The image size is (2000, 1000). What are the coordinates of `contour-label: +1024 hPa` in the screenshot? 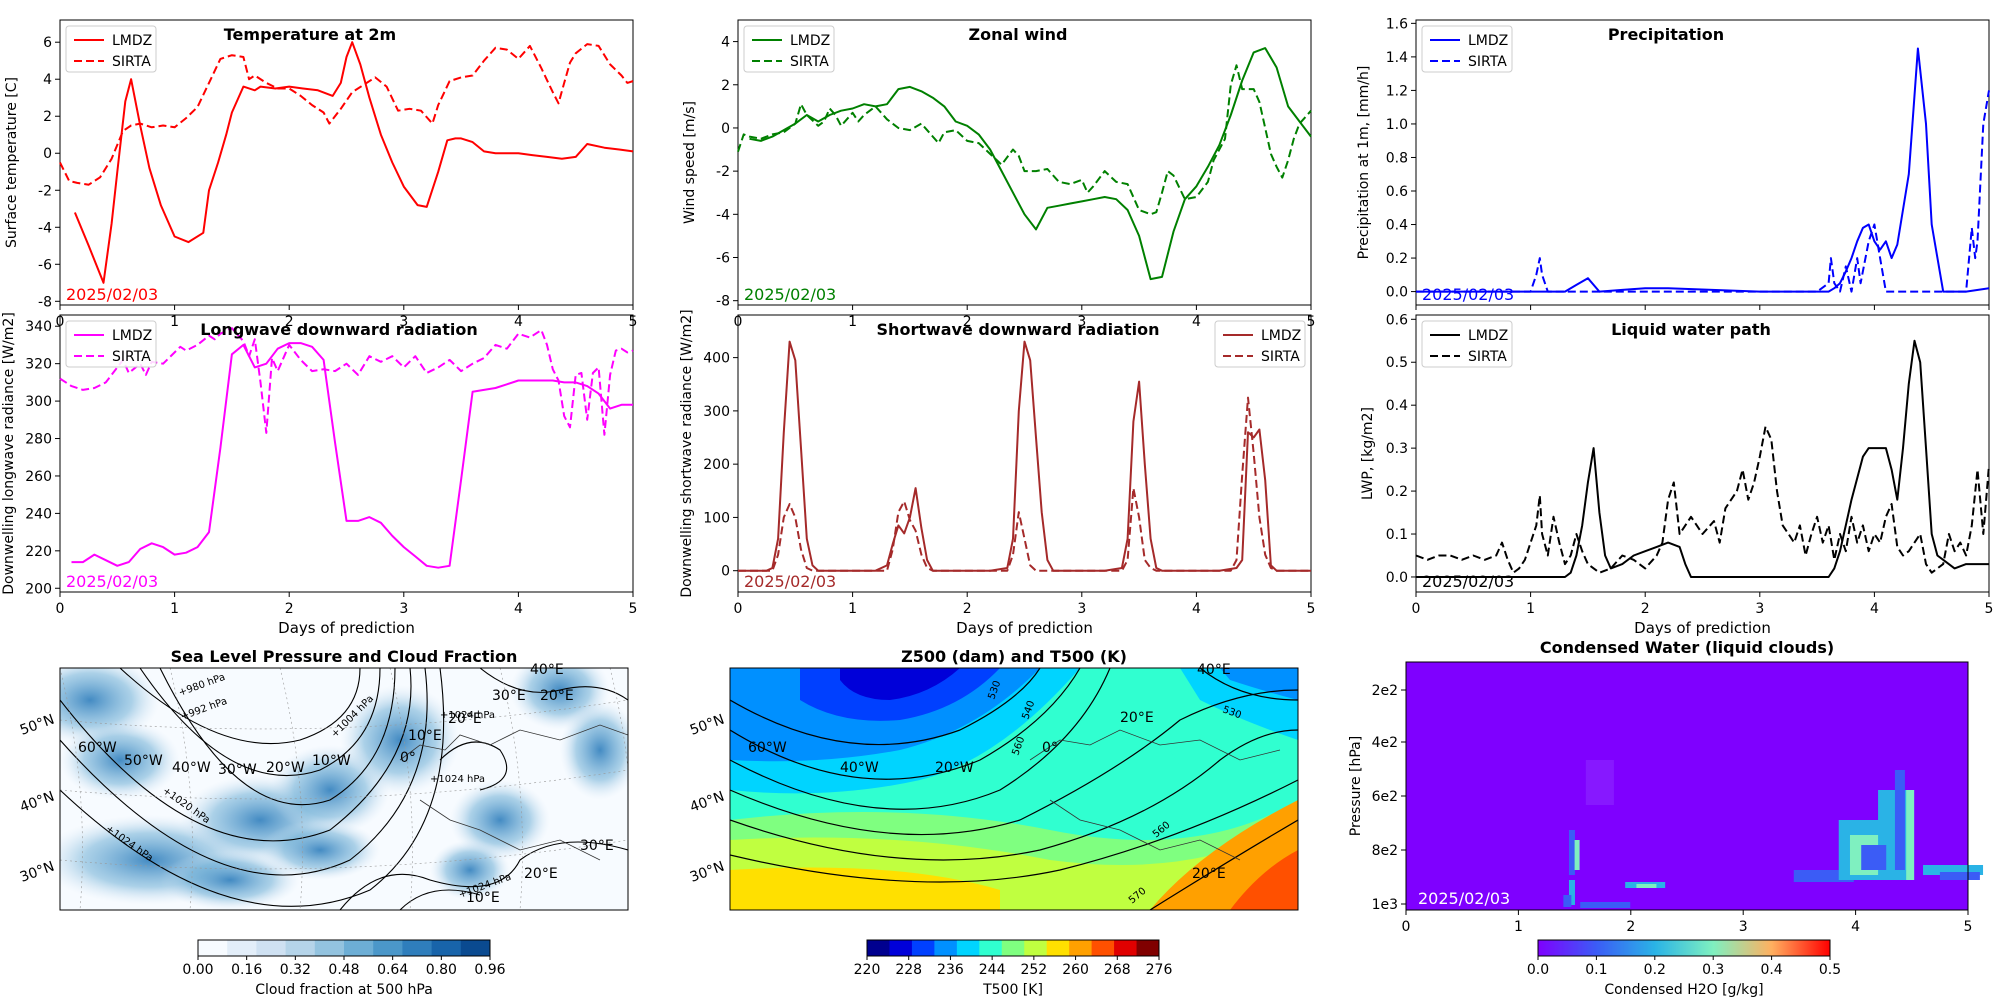 It's located at (457, 779).